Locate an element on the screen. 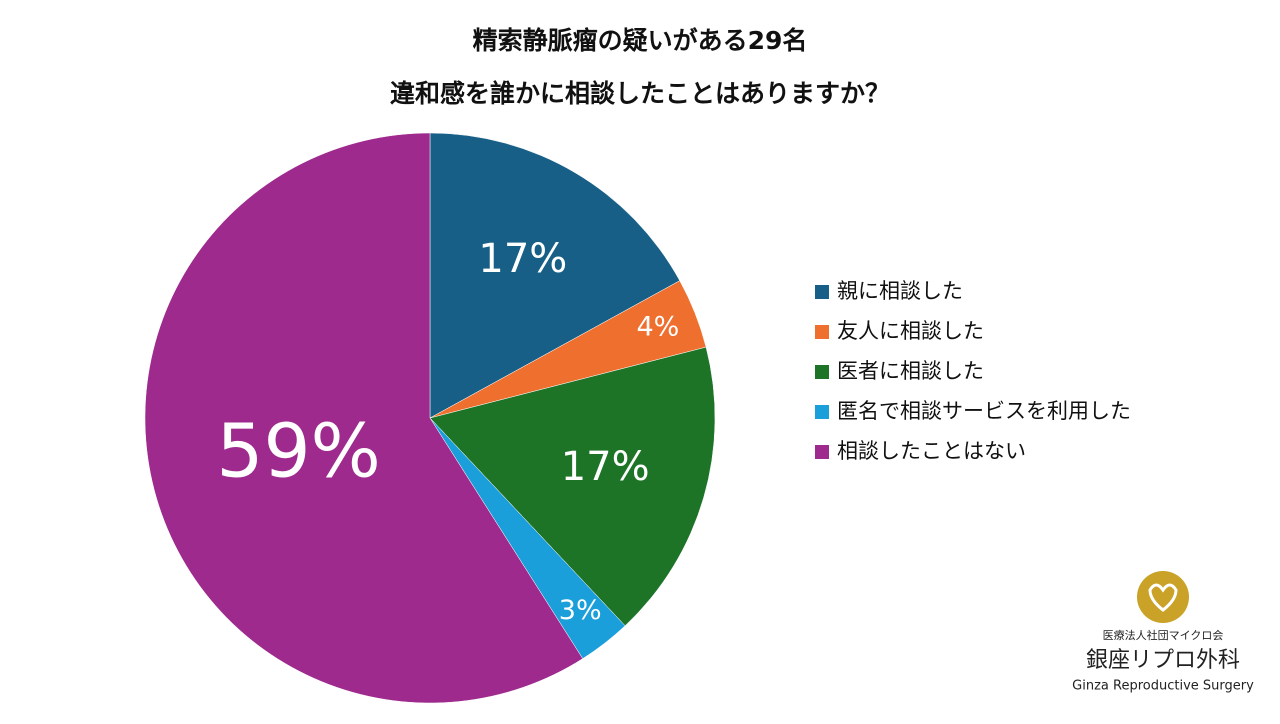 Image resolution: width=1280 pixels, height=724 pixels. legend-label: 親に相談した is located at coordinates (900, 291).